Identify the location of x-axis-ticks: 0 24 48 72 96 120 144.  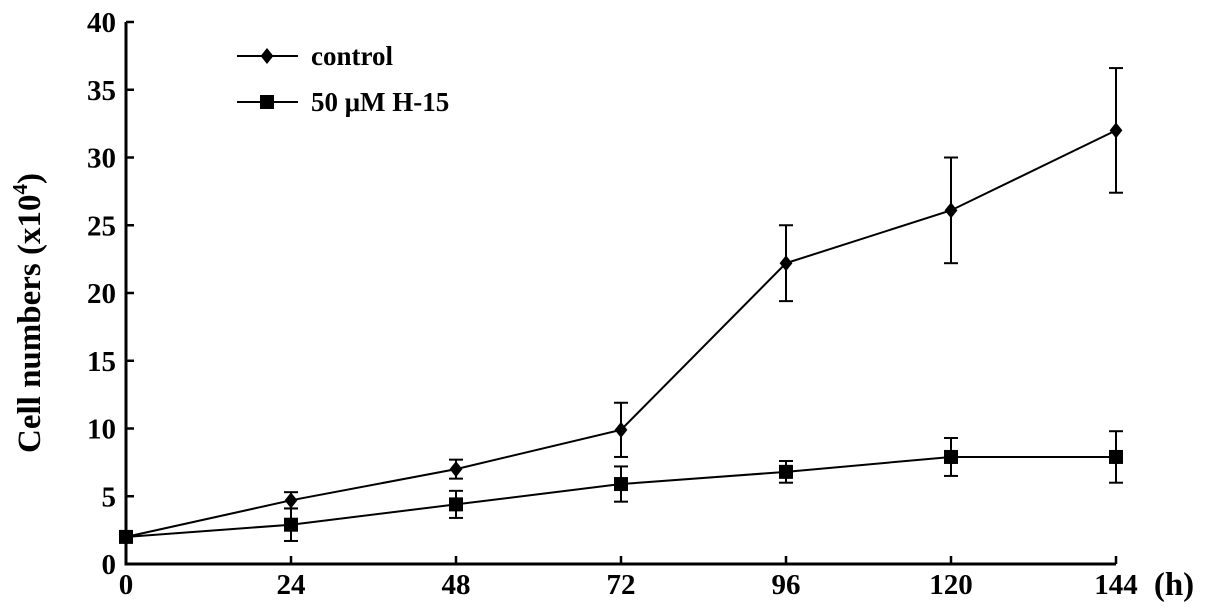
(628, 578).